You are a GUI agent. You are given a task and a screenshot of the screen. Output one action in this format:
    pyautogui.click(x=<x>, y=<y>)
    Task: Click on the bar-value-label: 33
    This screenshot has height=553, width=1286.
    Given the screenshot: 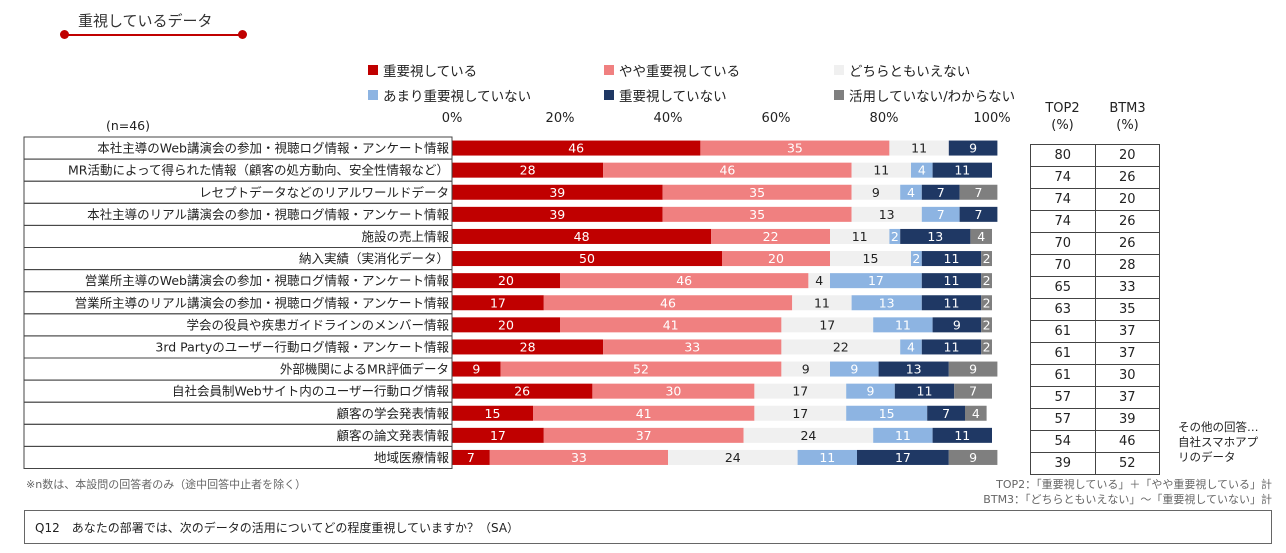 What is the action you would take?
    pyautogui.click(x=692, y=346)
    